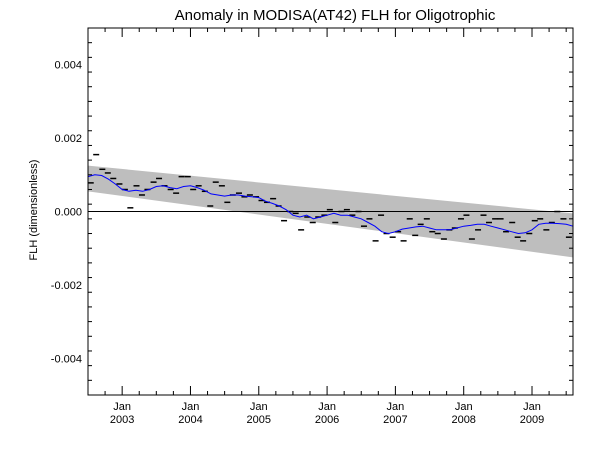 This screenshot has width=600, height=450. Describe the element at coordinates (68, 66) in the screenshot. I see `y-tick-label-4: 0.004` at that location.